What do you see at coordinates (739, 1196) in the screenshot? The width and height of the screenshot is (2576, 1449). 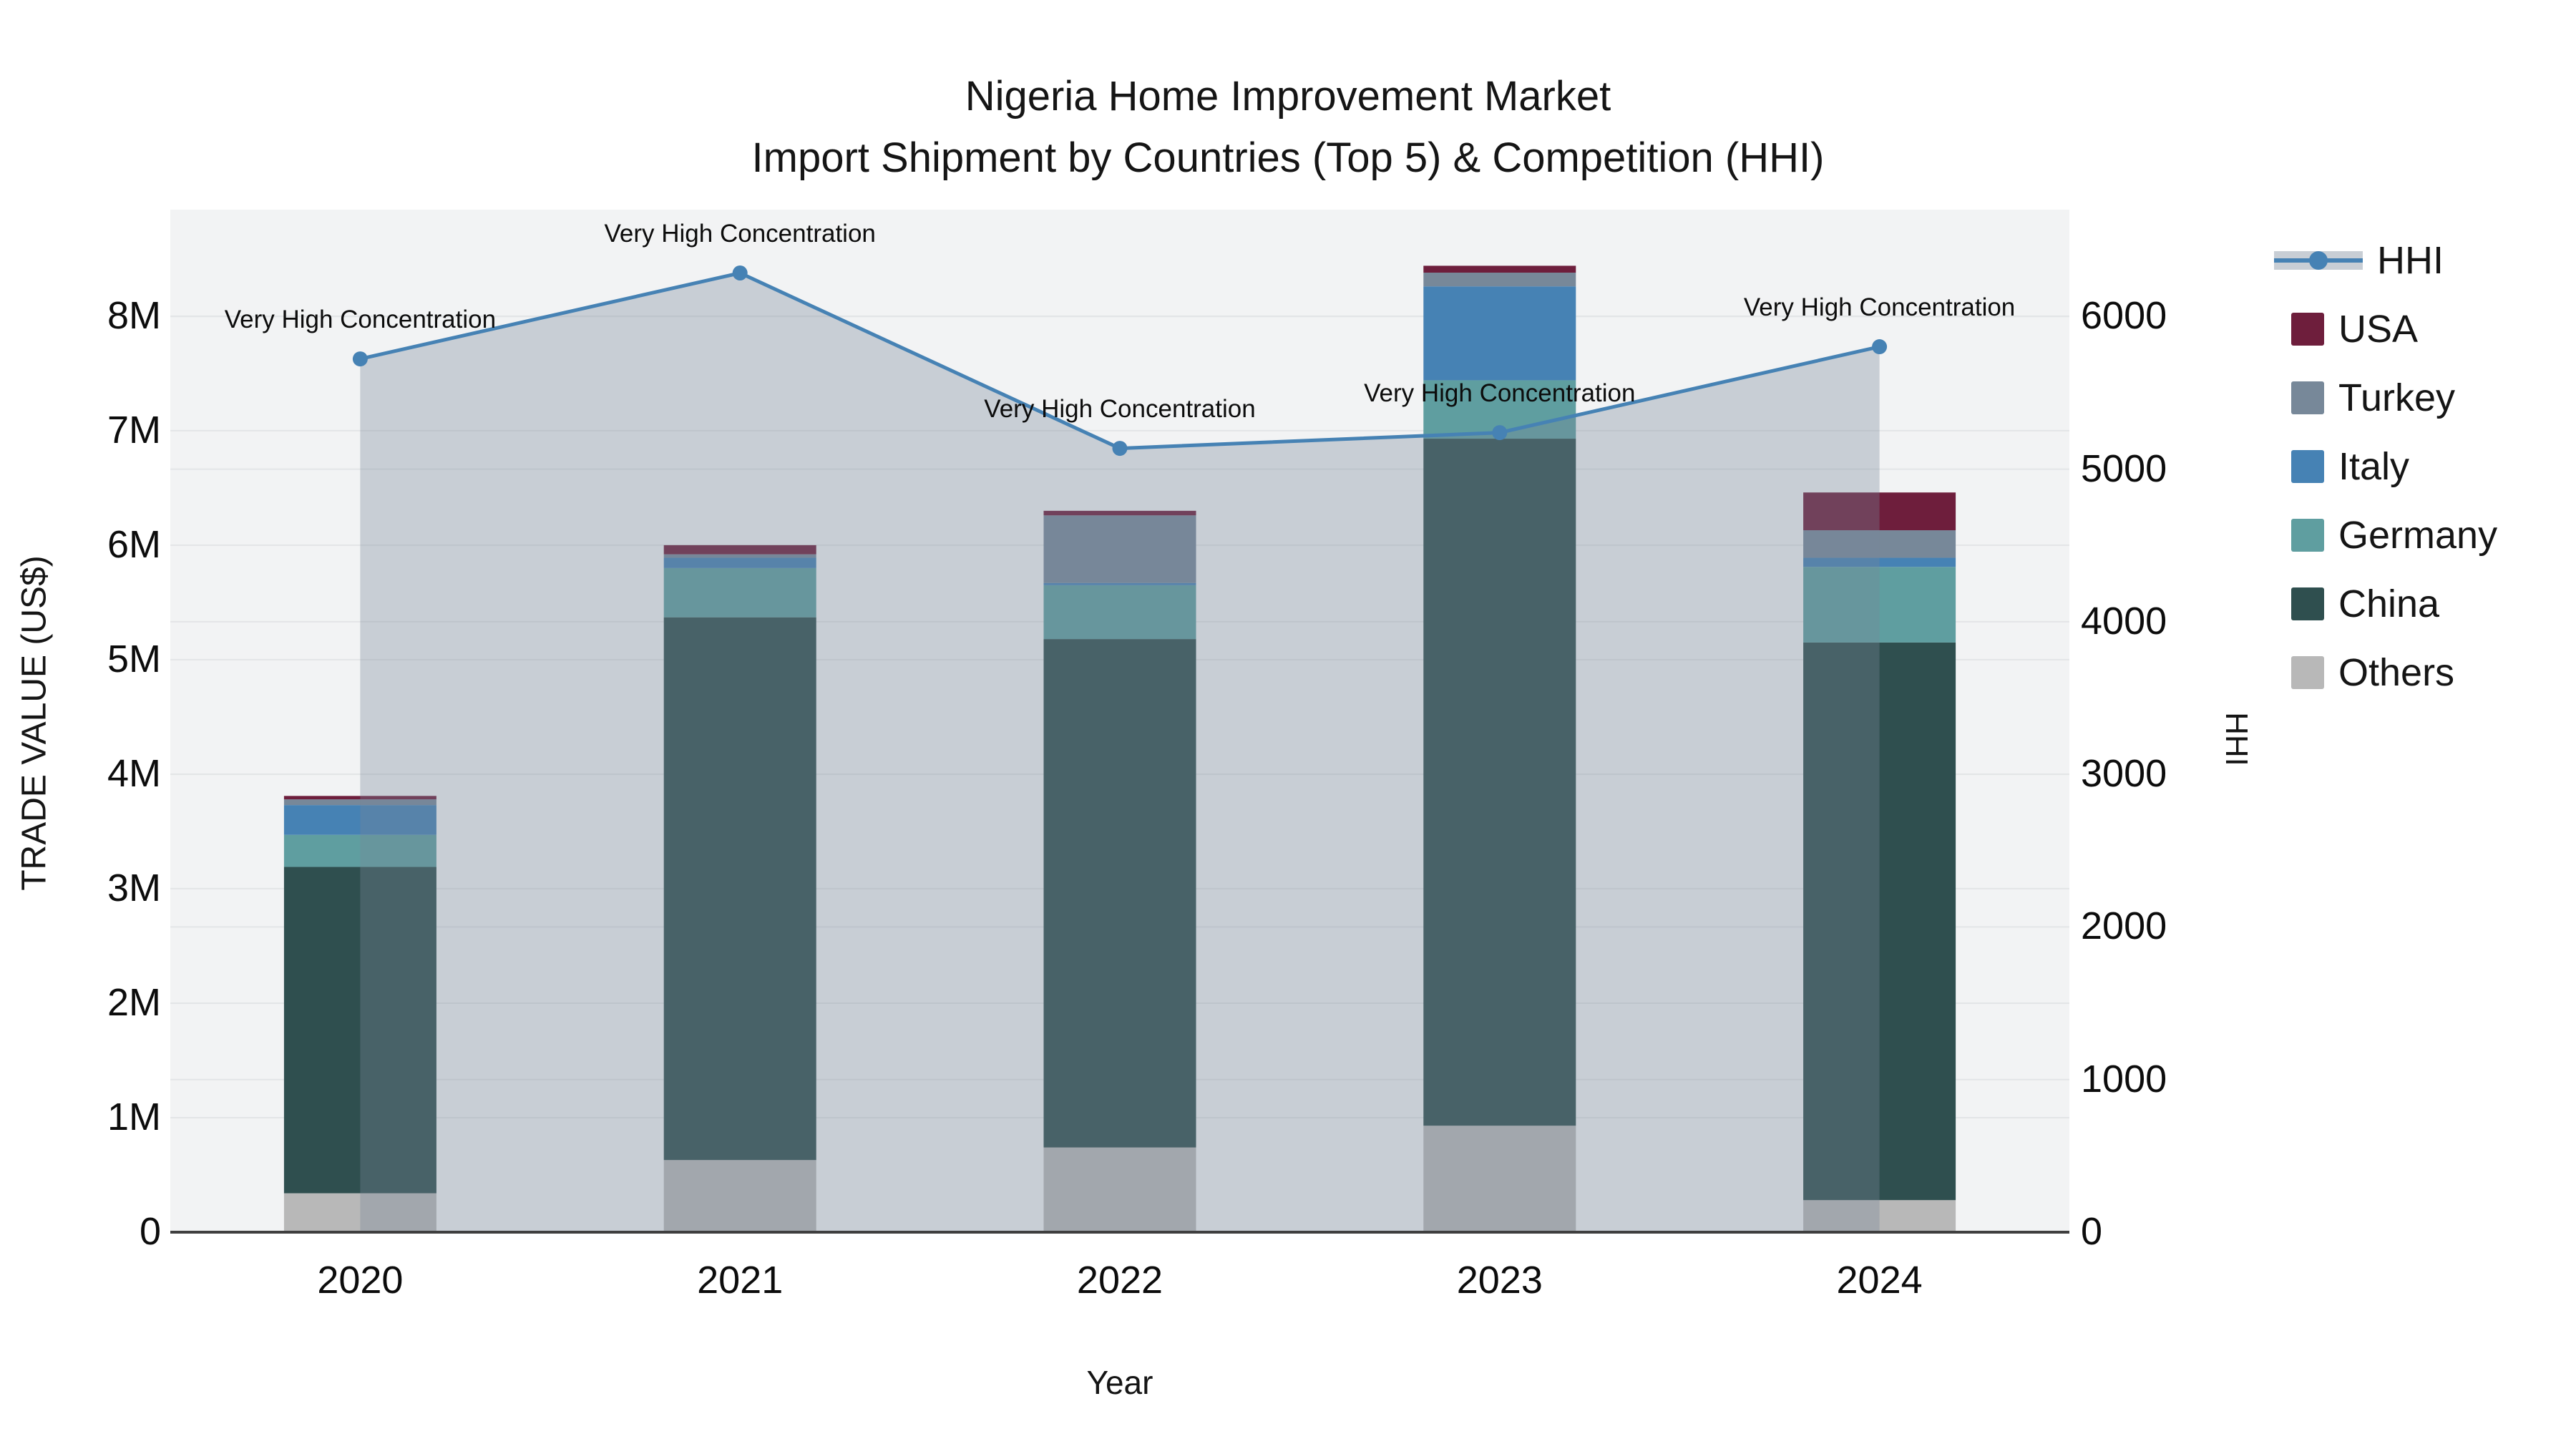 I see `bar-segment-others-2021` at bounding box center [739, 1196].